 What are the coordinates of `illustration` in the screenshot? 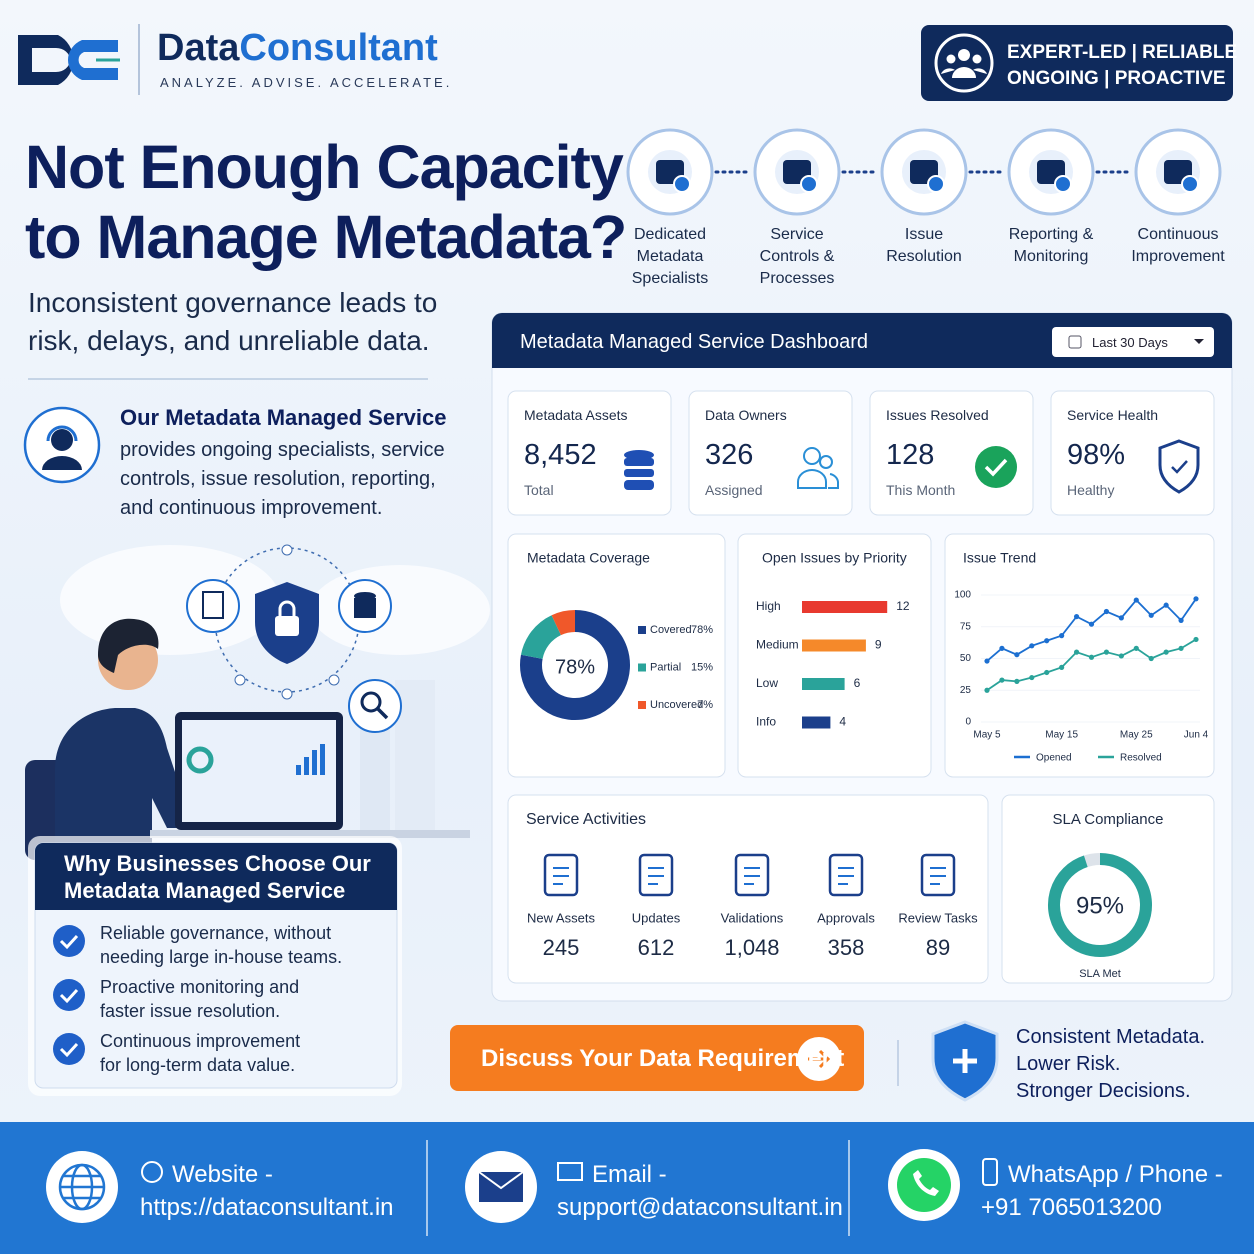 It's located at (257, 702).